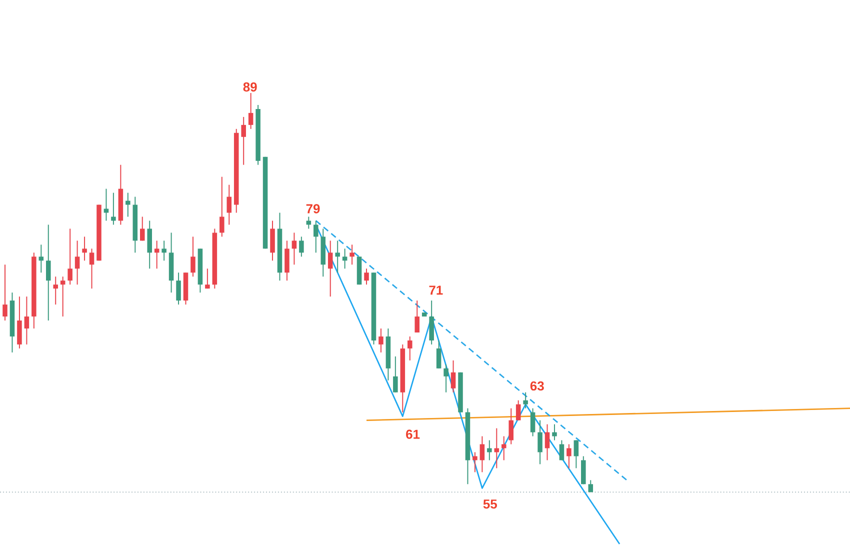  Describe the element at coordinates (313, 209) in the screenshot. I see `annotation: 79` at that location.